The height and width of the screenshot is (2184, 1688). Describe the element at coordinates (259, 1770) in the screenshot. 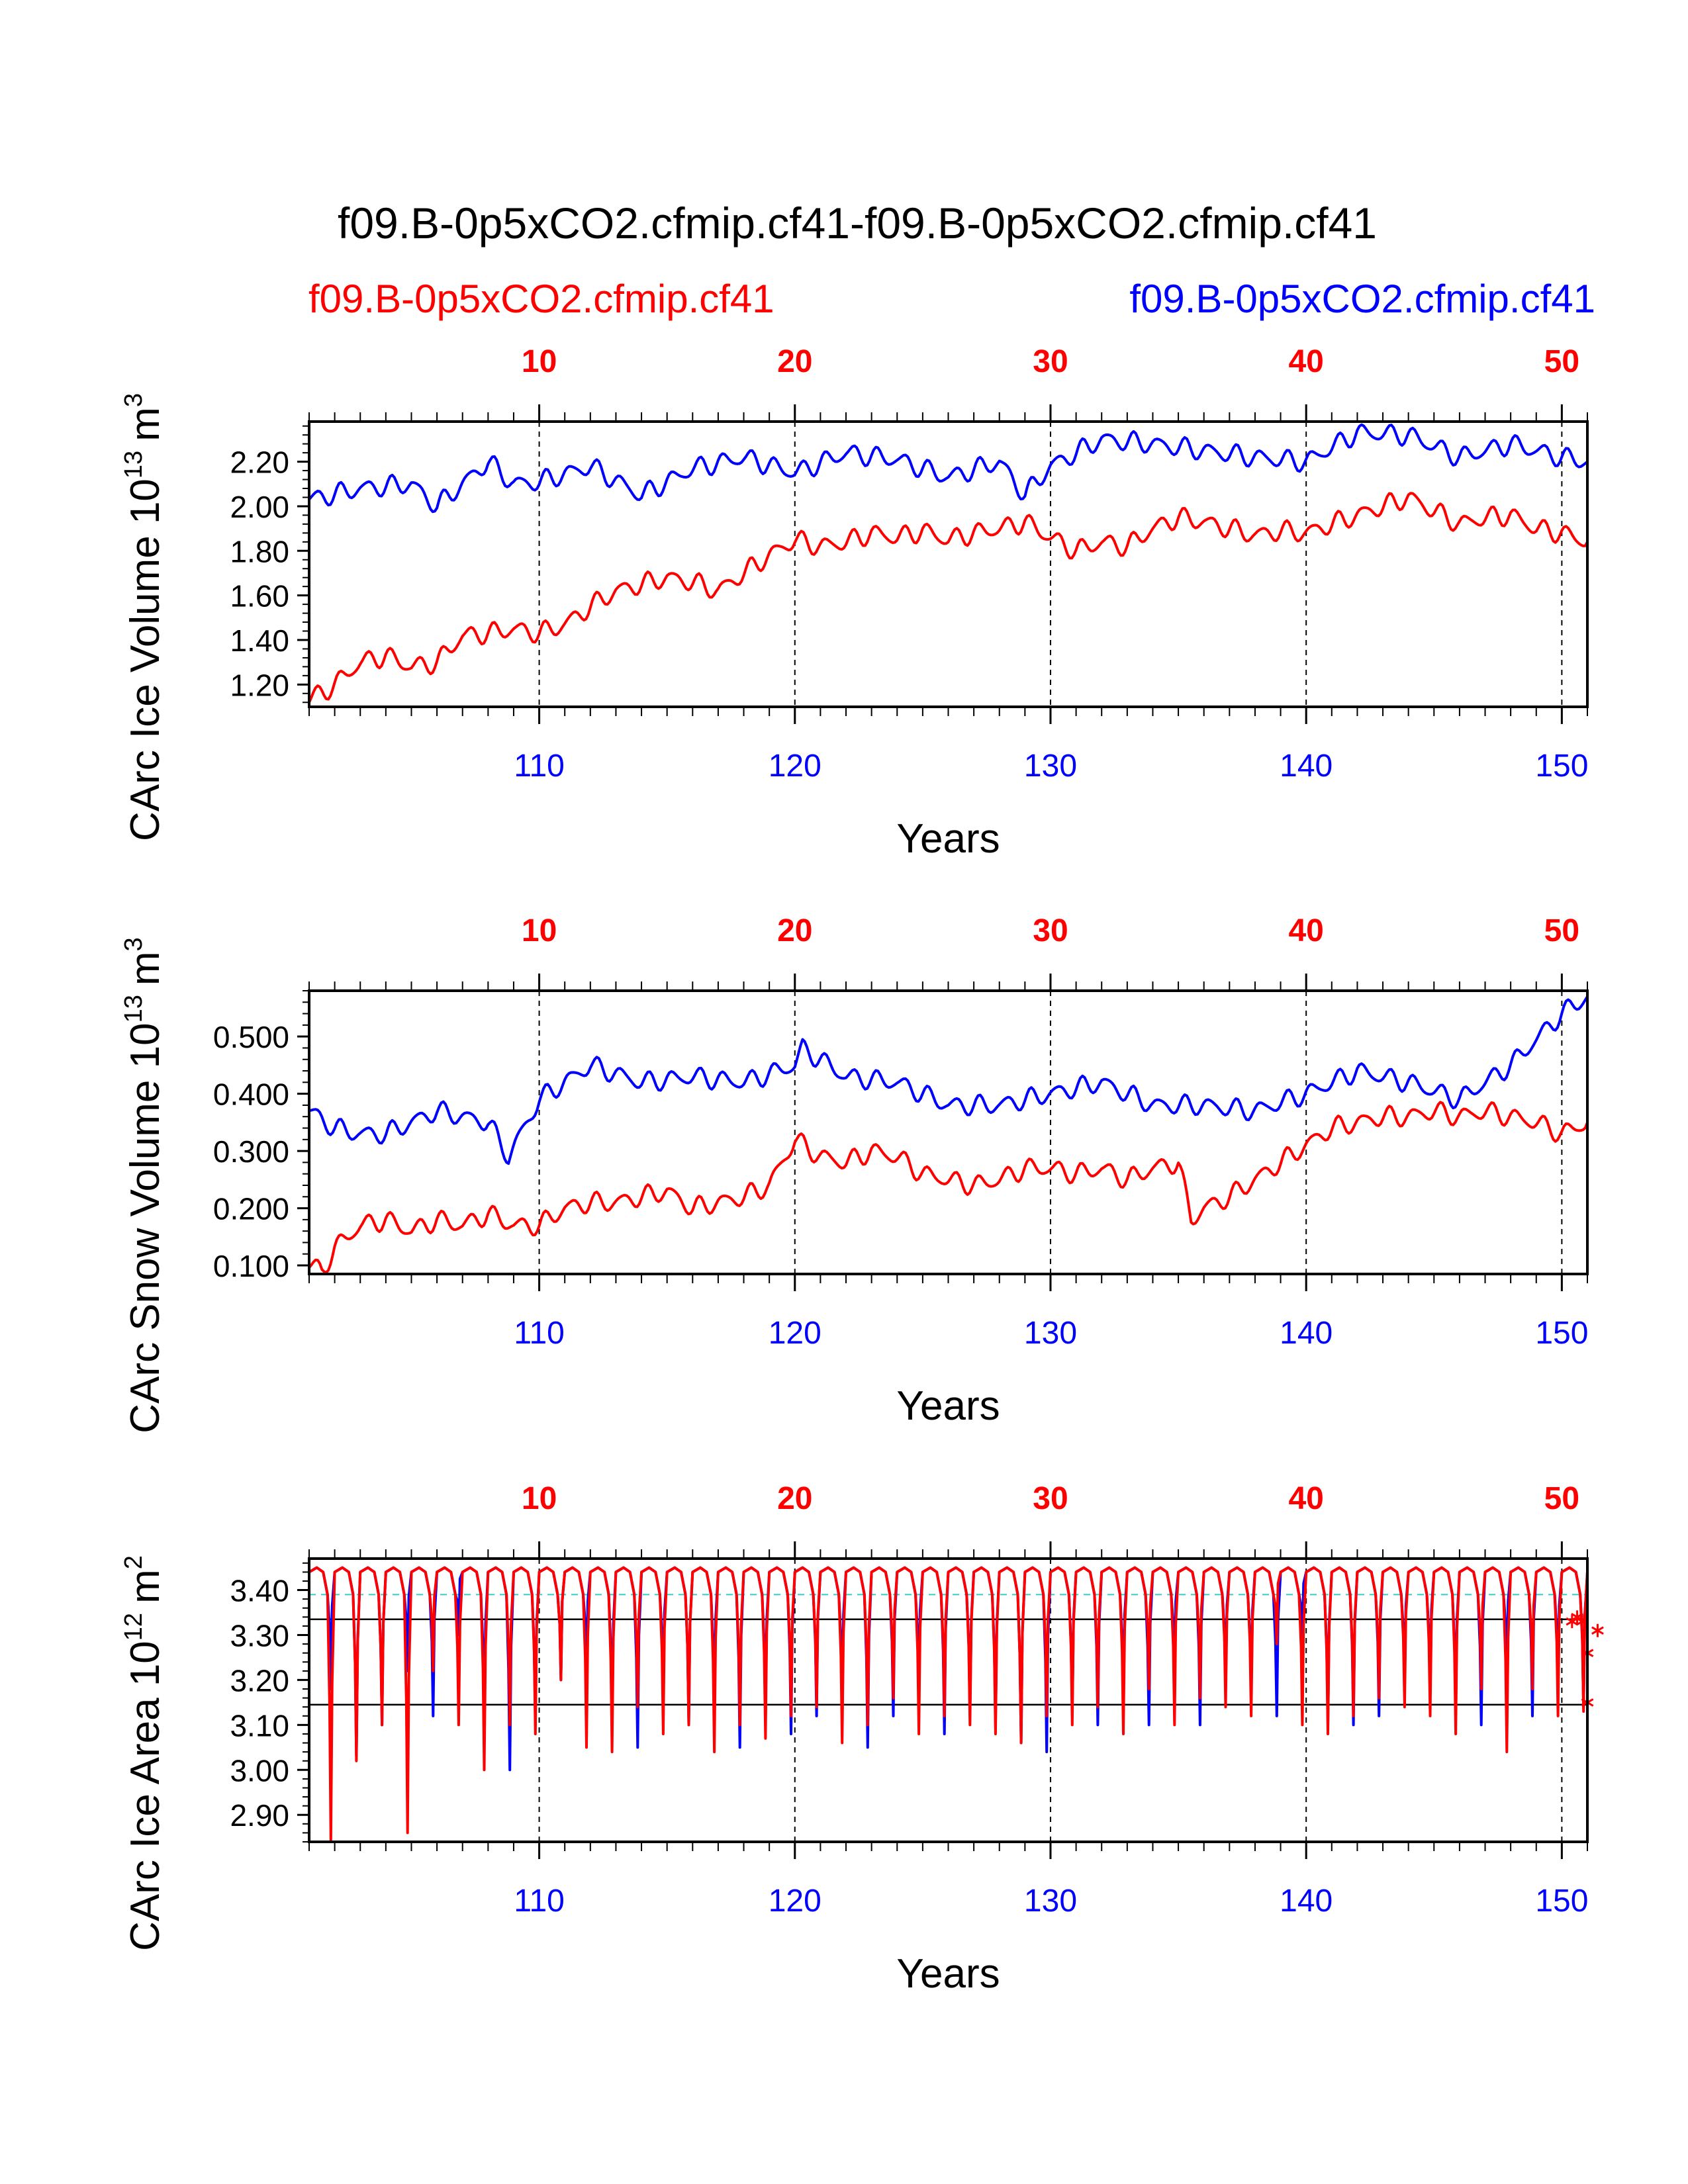

I see `y-tick-label: 3.00` at that location.